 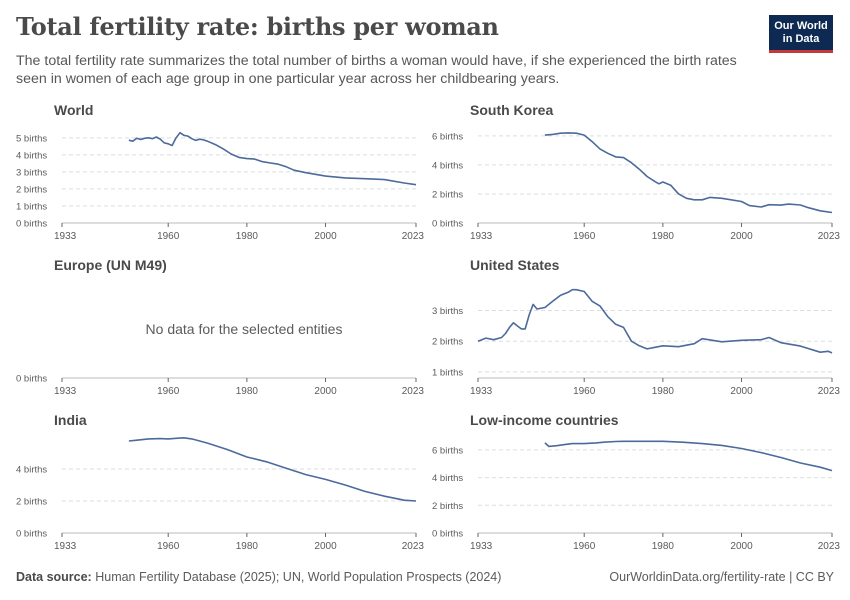 I want to click on y-tick-label-india: 0 births, so click(x=31, y=534).